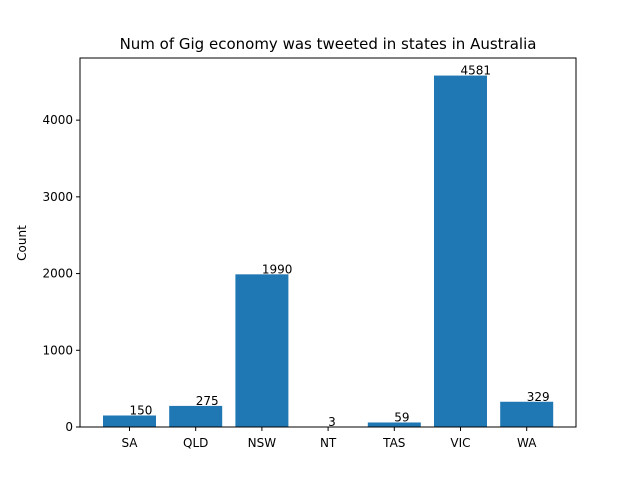 The width and height of the screenshot is (640, 480). What do you see at coordinates (328, 443) in the screenshot?
I see `x-tick-label: NT` at bounding box center [328, 443].